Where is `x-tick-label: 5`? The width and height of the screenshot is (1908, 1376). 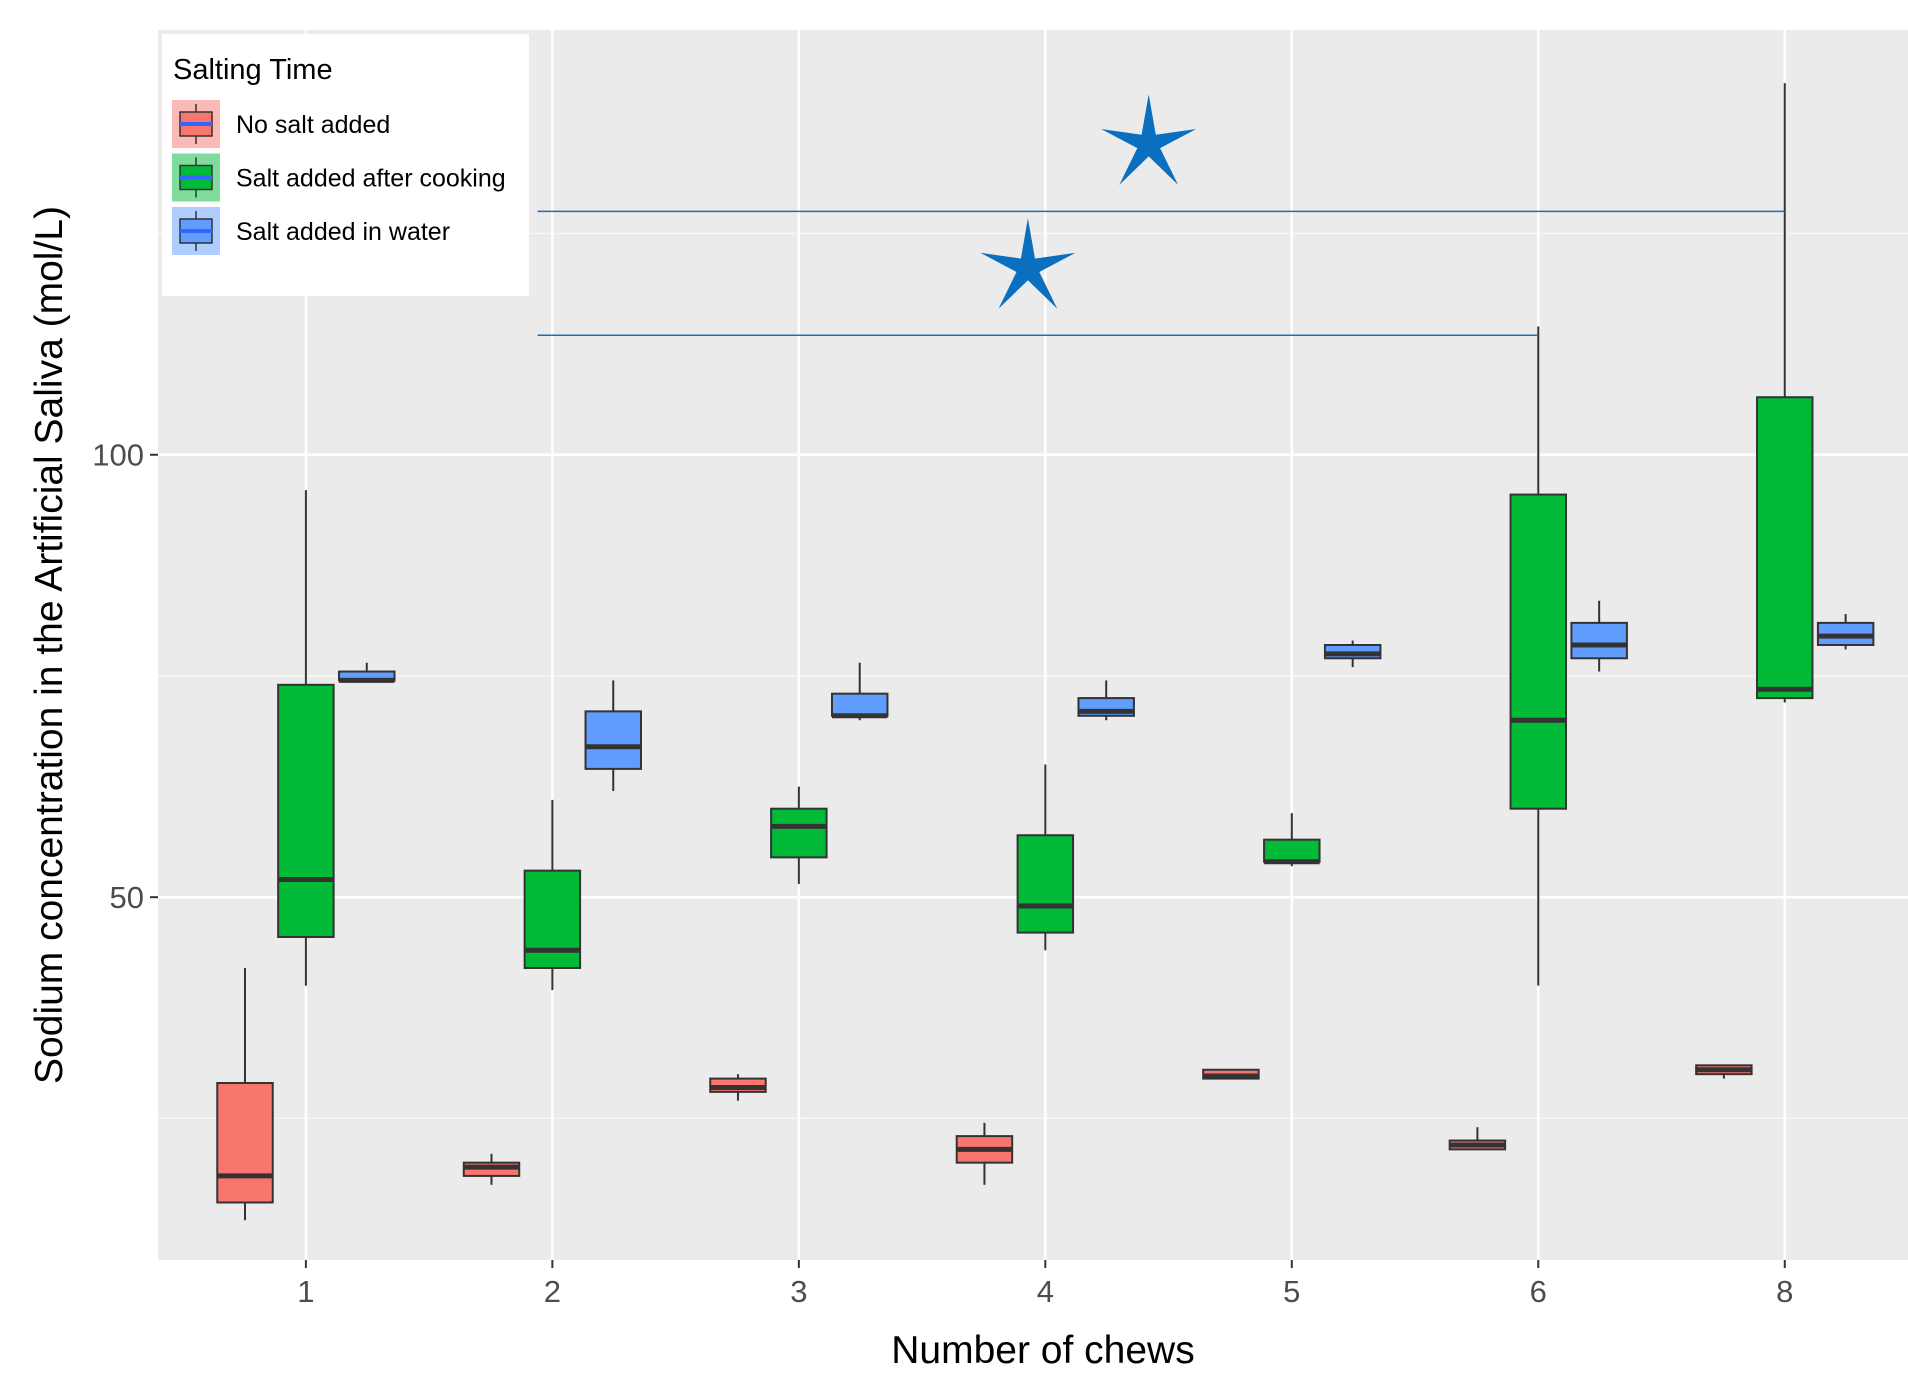
x-tick-label: 5 is located at coordinates (1291, 1291).